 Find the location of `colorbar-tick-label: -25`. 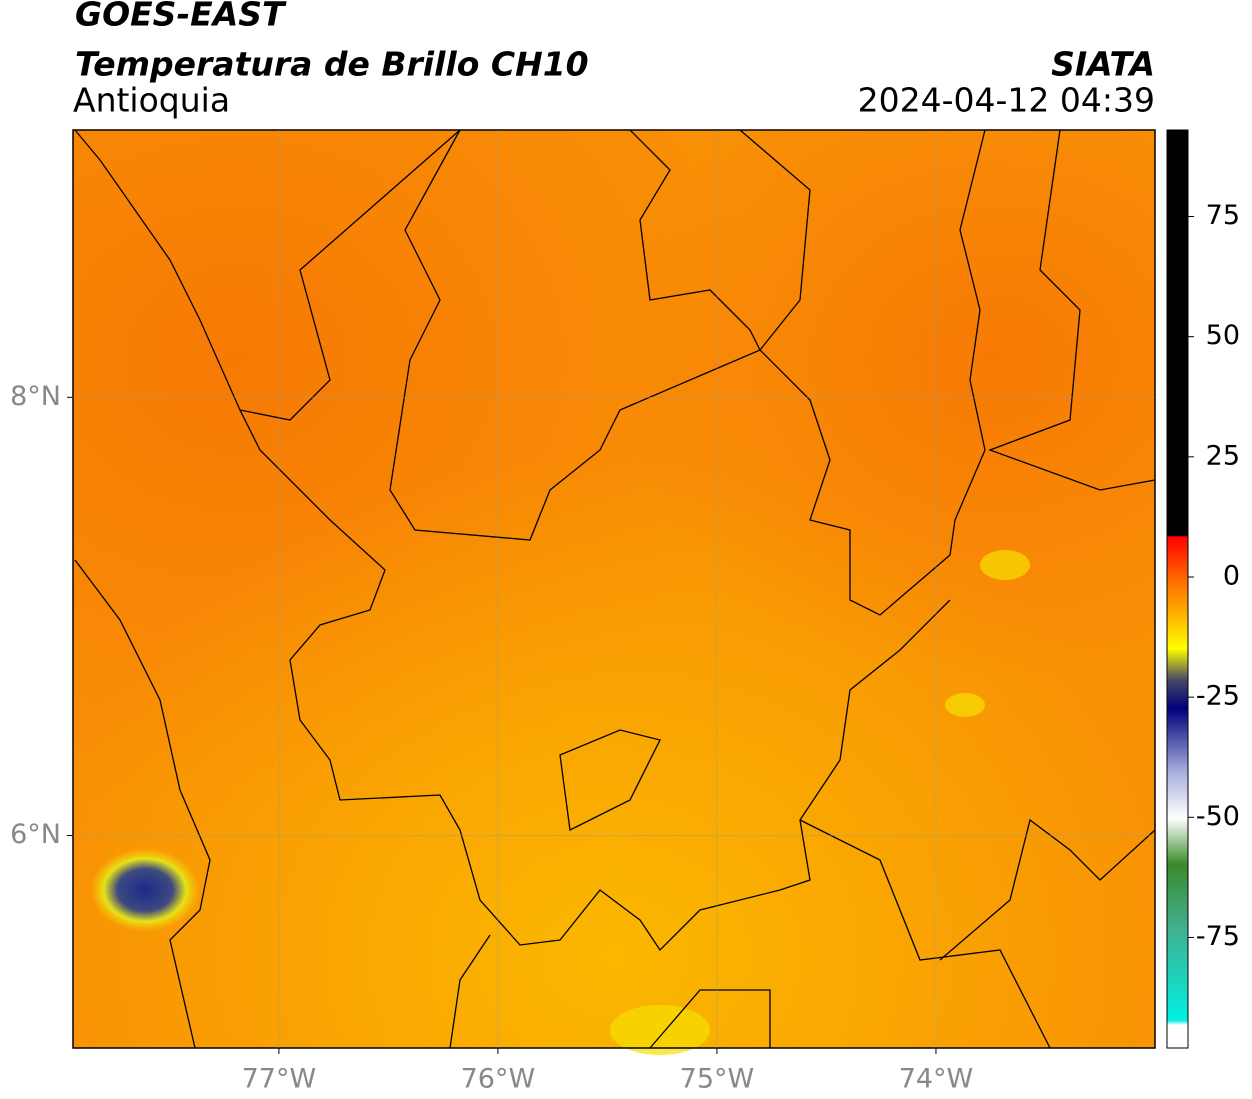

colorbar-tick-label: -25 is located at coordinates (1218, 696).